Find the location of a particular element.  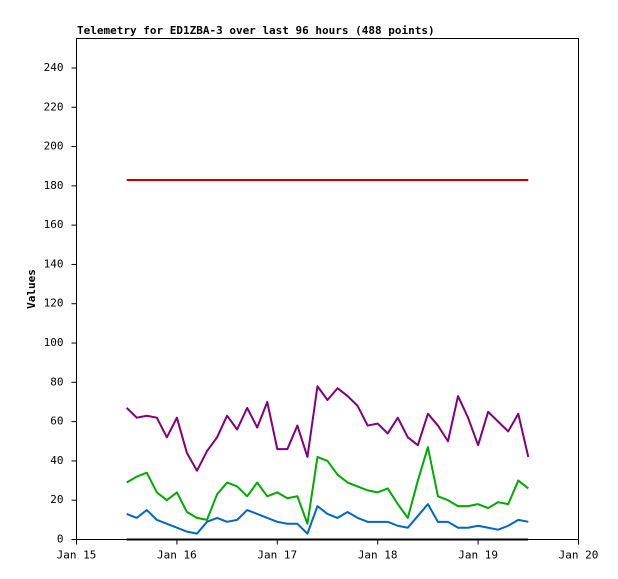

x-tick-label: Jan 20 is located at coordinates (579, 555).